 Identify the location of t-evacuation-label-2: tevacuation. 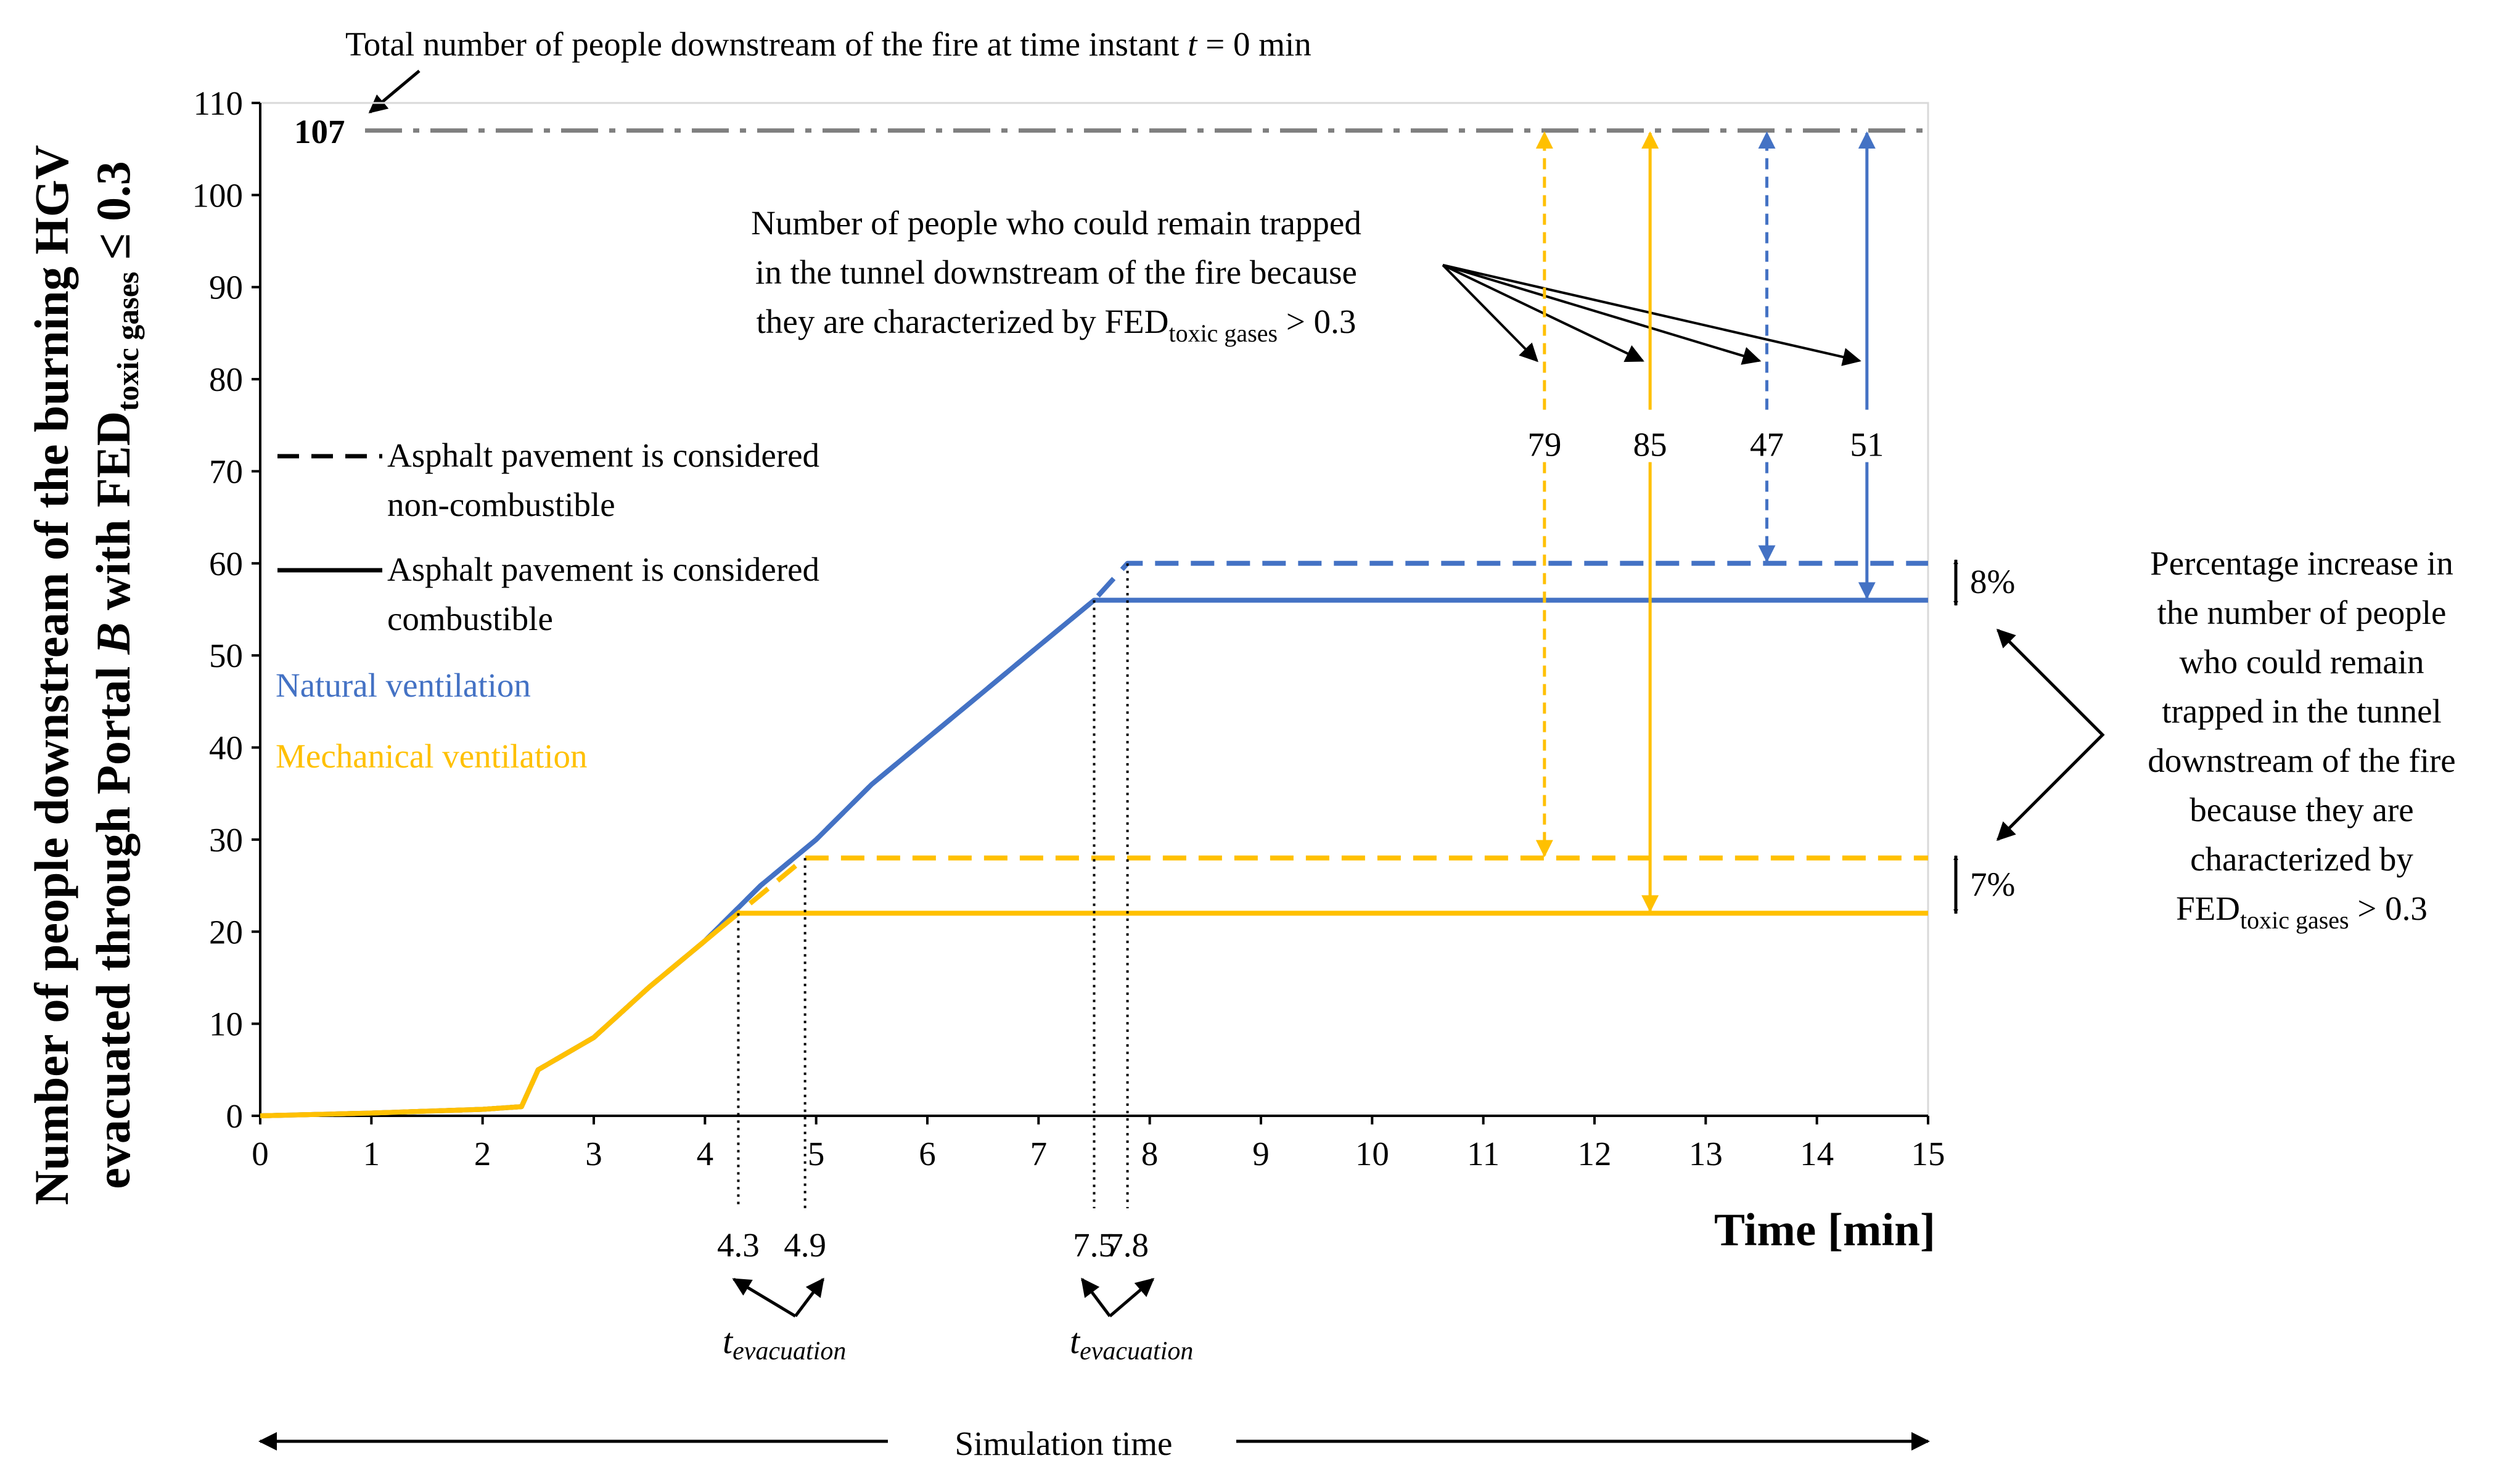
(1131, 1343).